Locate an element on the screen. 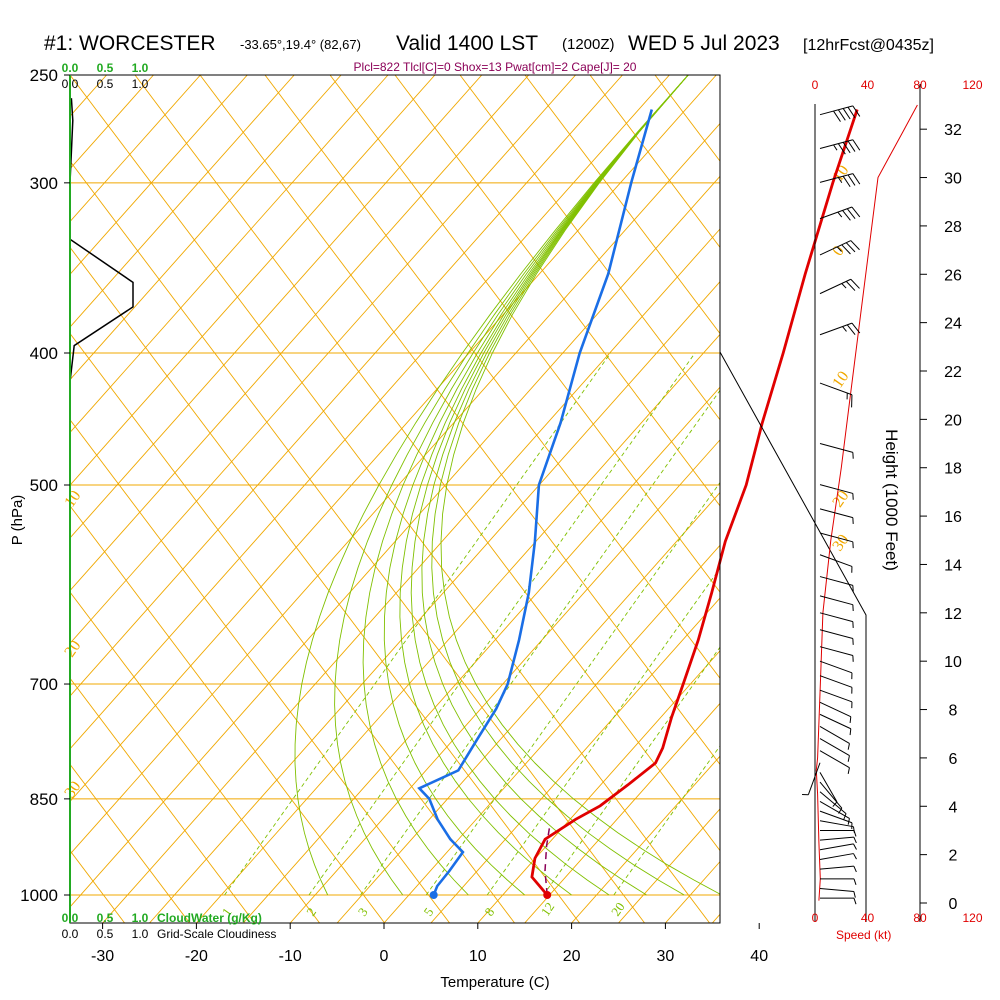 This screenshot has height=1000, width=1000. y-tick-label: 700 is located at coordinates (44, 684).